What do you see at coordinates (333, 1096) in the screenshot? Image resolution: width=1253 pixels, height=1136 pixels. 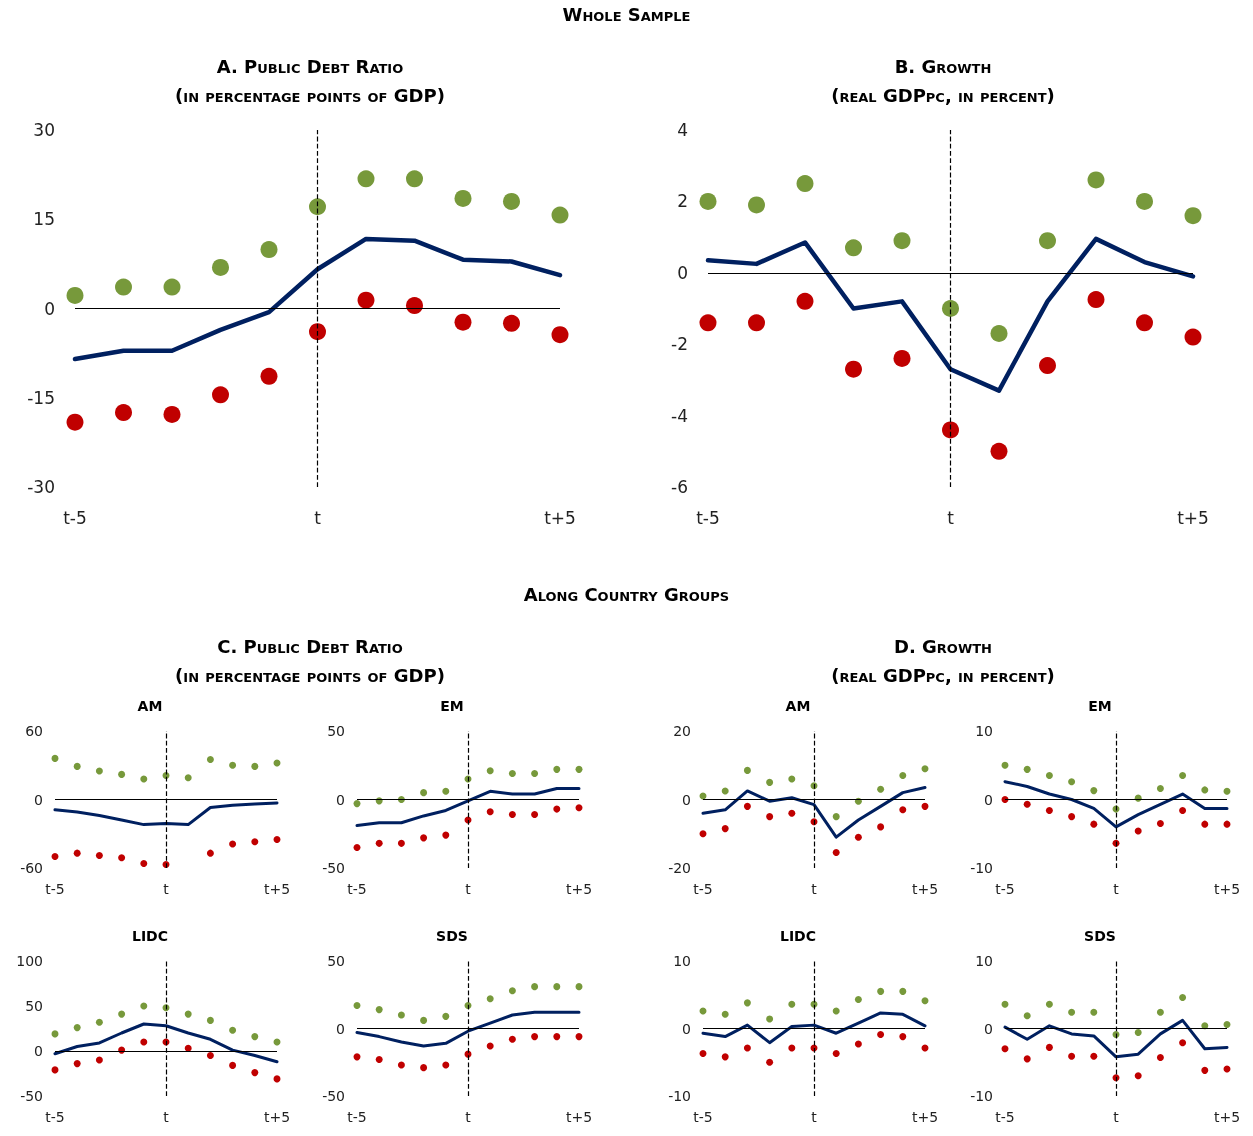 I see `y-tick-label: -50` at bounding box center [333, 1096].